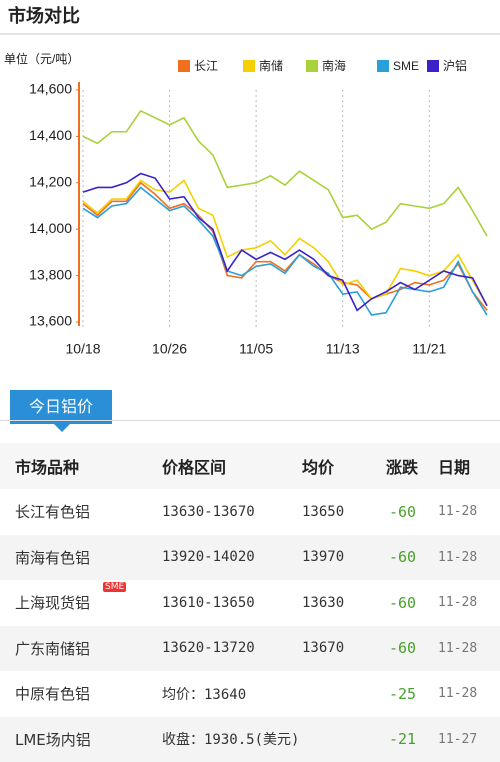 Image resolution: width=500 pixels, height=762 pixels. I want to click on divider, so click(250, 420).